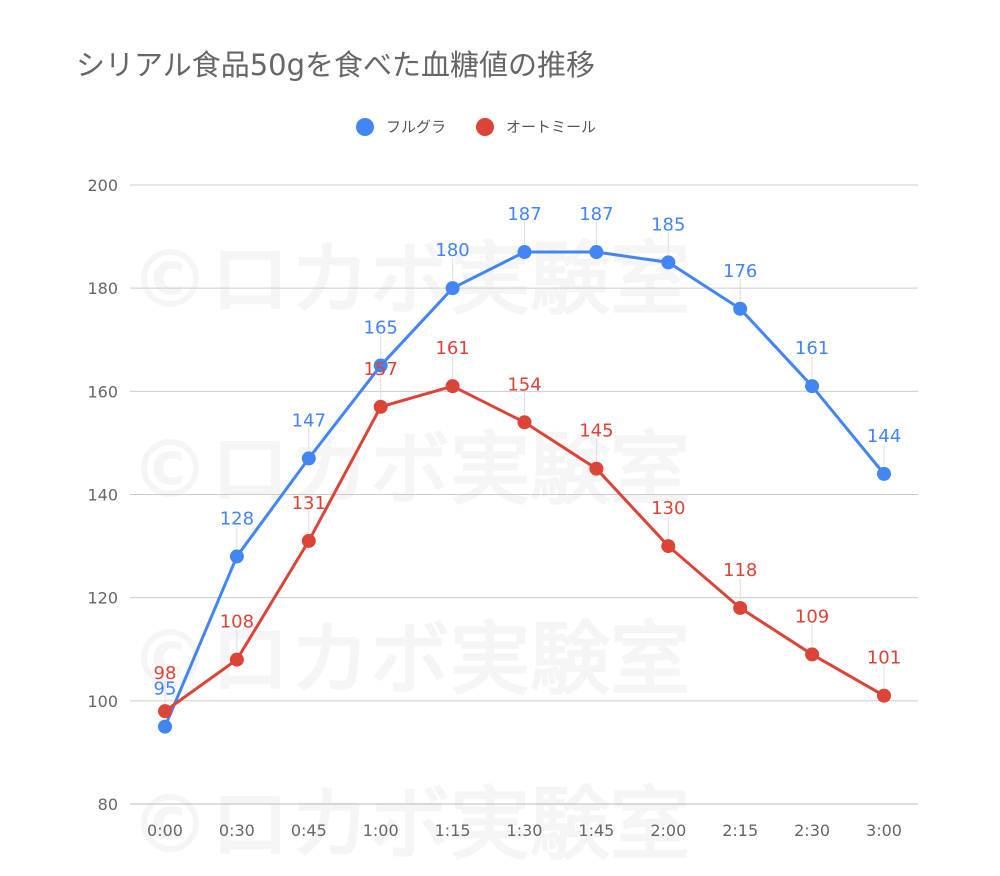 The height and width of the screenshot is (876, 1000). Describe the element at coordinates (102, 701) in the screenshot. I see `y-tick-label: 100` at that location.